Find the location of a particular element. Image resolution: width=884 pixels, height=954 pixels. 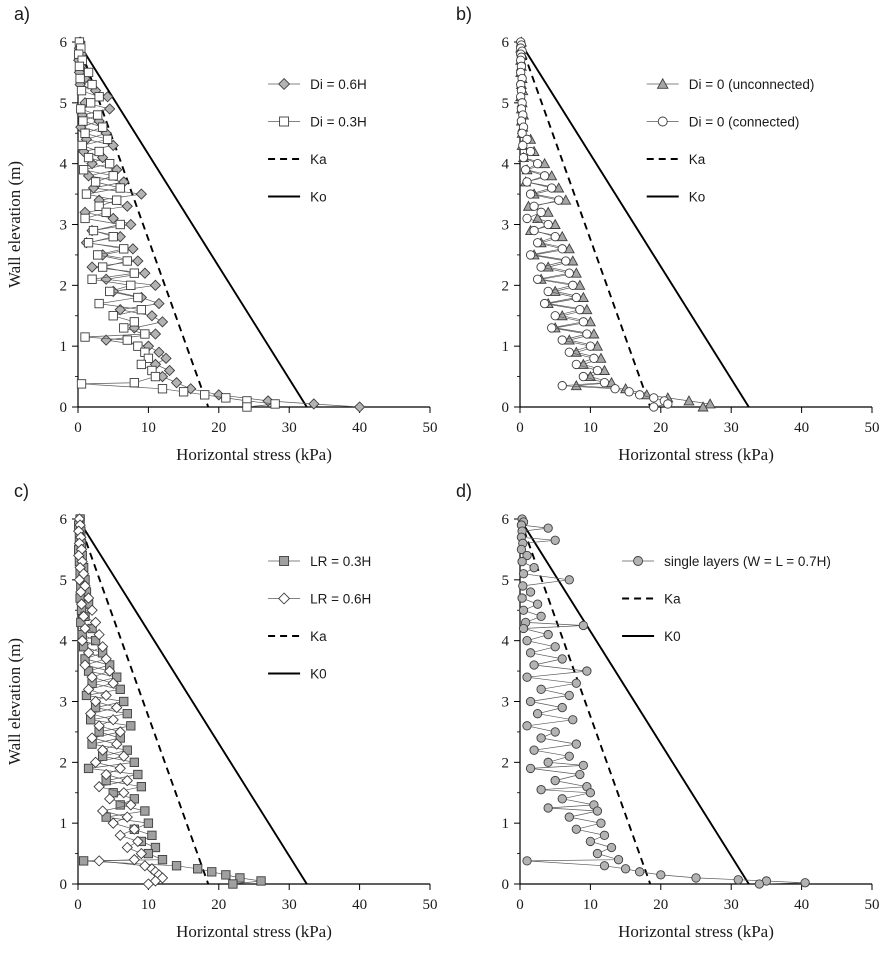

panel-b-label: b) is located at coordinates (464, 14).